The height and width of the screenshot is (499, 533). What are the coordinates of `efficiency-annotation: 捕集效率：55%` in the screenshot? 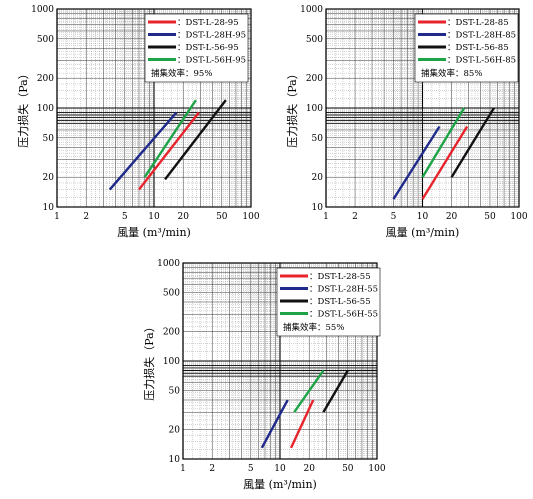 It's located at (313, 327).